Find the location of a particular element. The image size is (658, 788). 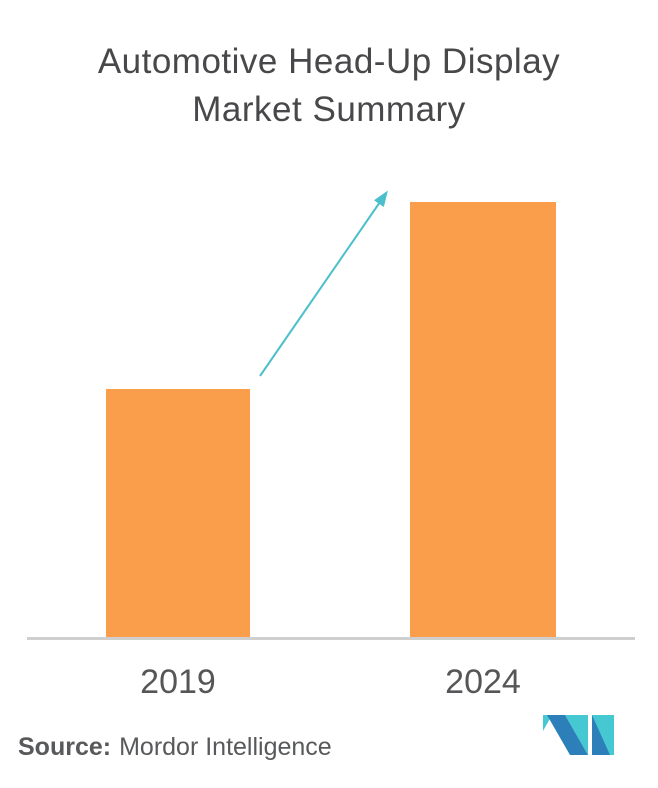

mordor-intelligence-logo is located at coordinates (578, 735).